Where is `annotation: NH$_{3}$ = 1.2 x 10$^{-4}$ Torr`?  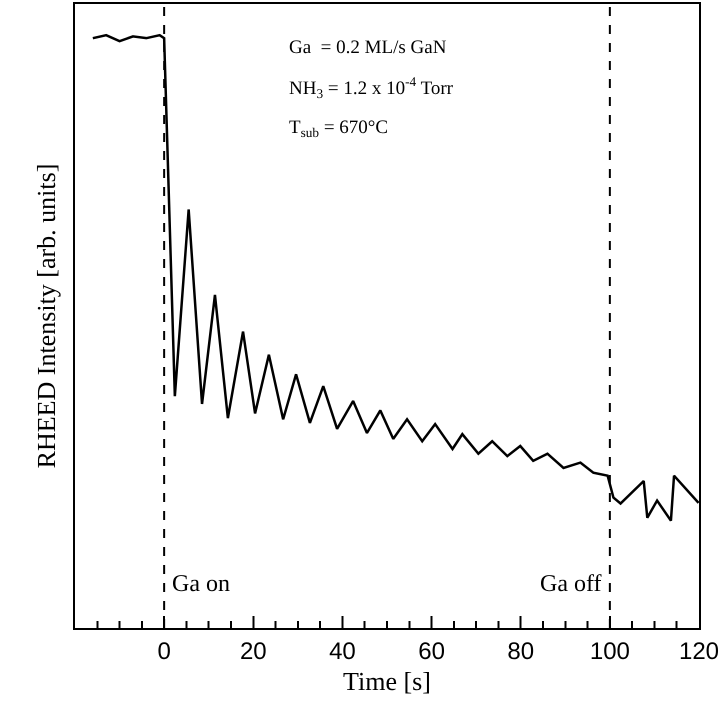
annotation: NH$_{3}$ = 1.2 x 10$^{-4}$ Torr is located at coordinates (371, 87).